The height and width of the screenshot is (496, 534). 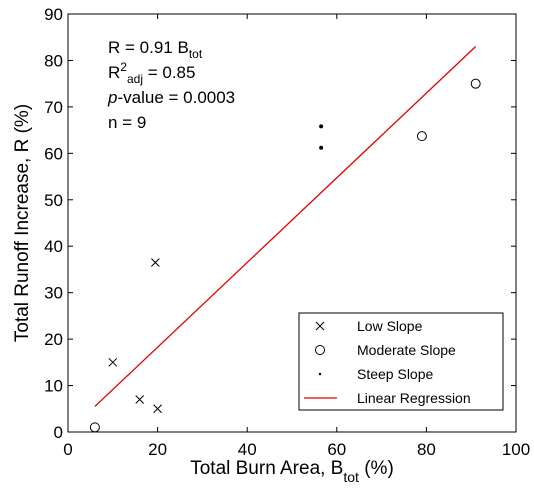 I want to click on legend-box, so click(x=401, y=361).